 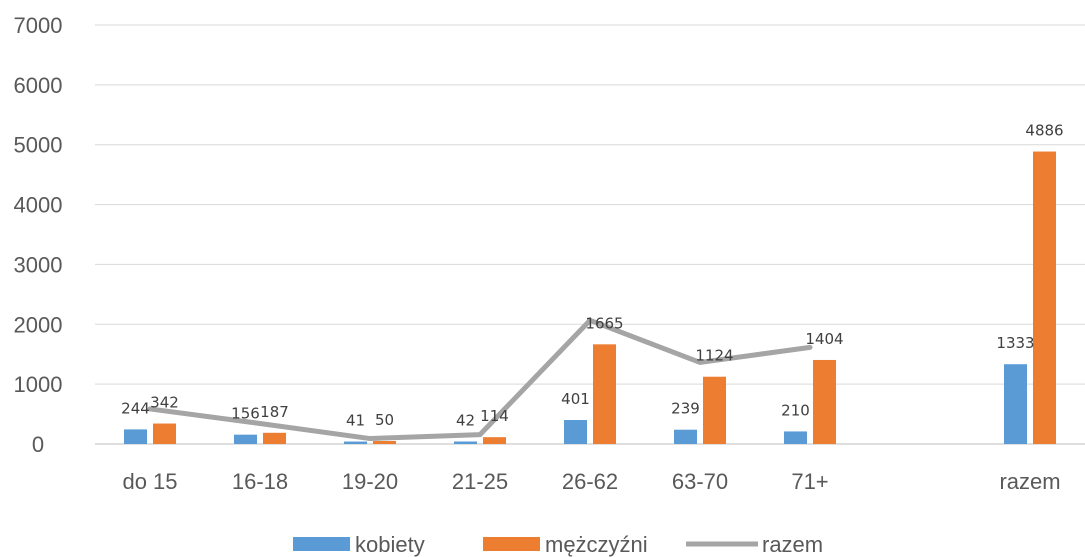 What do you see at coordinates (135, 408) in the screenshot?
I see `data-label: 244` at bounding box center [135, 408].